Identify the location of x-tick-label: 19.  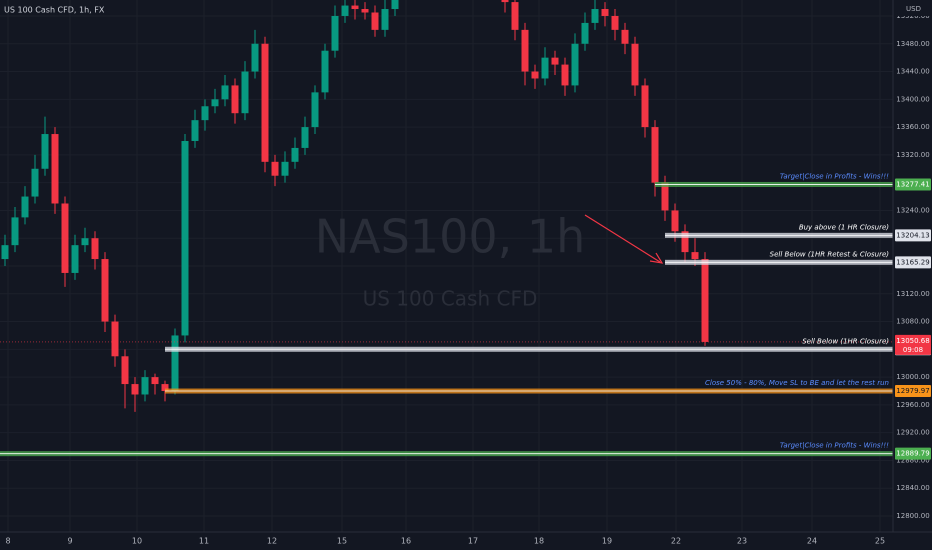
(607, 541).